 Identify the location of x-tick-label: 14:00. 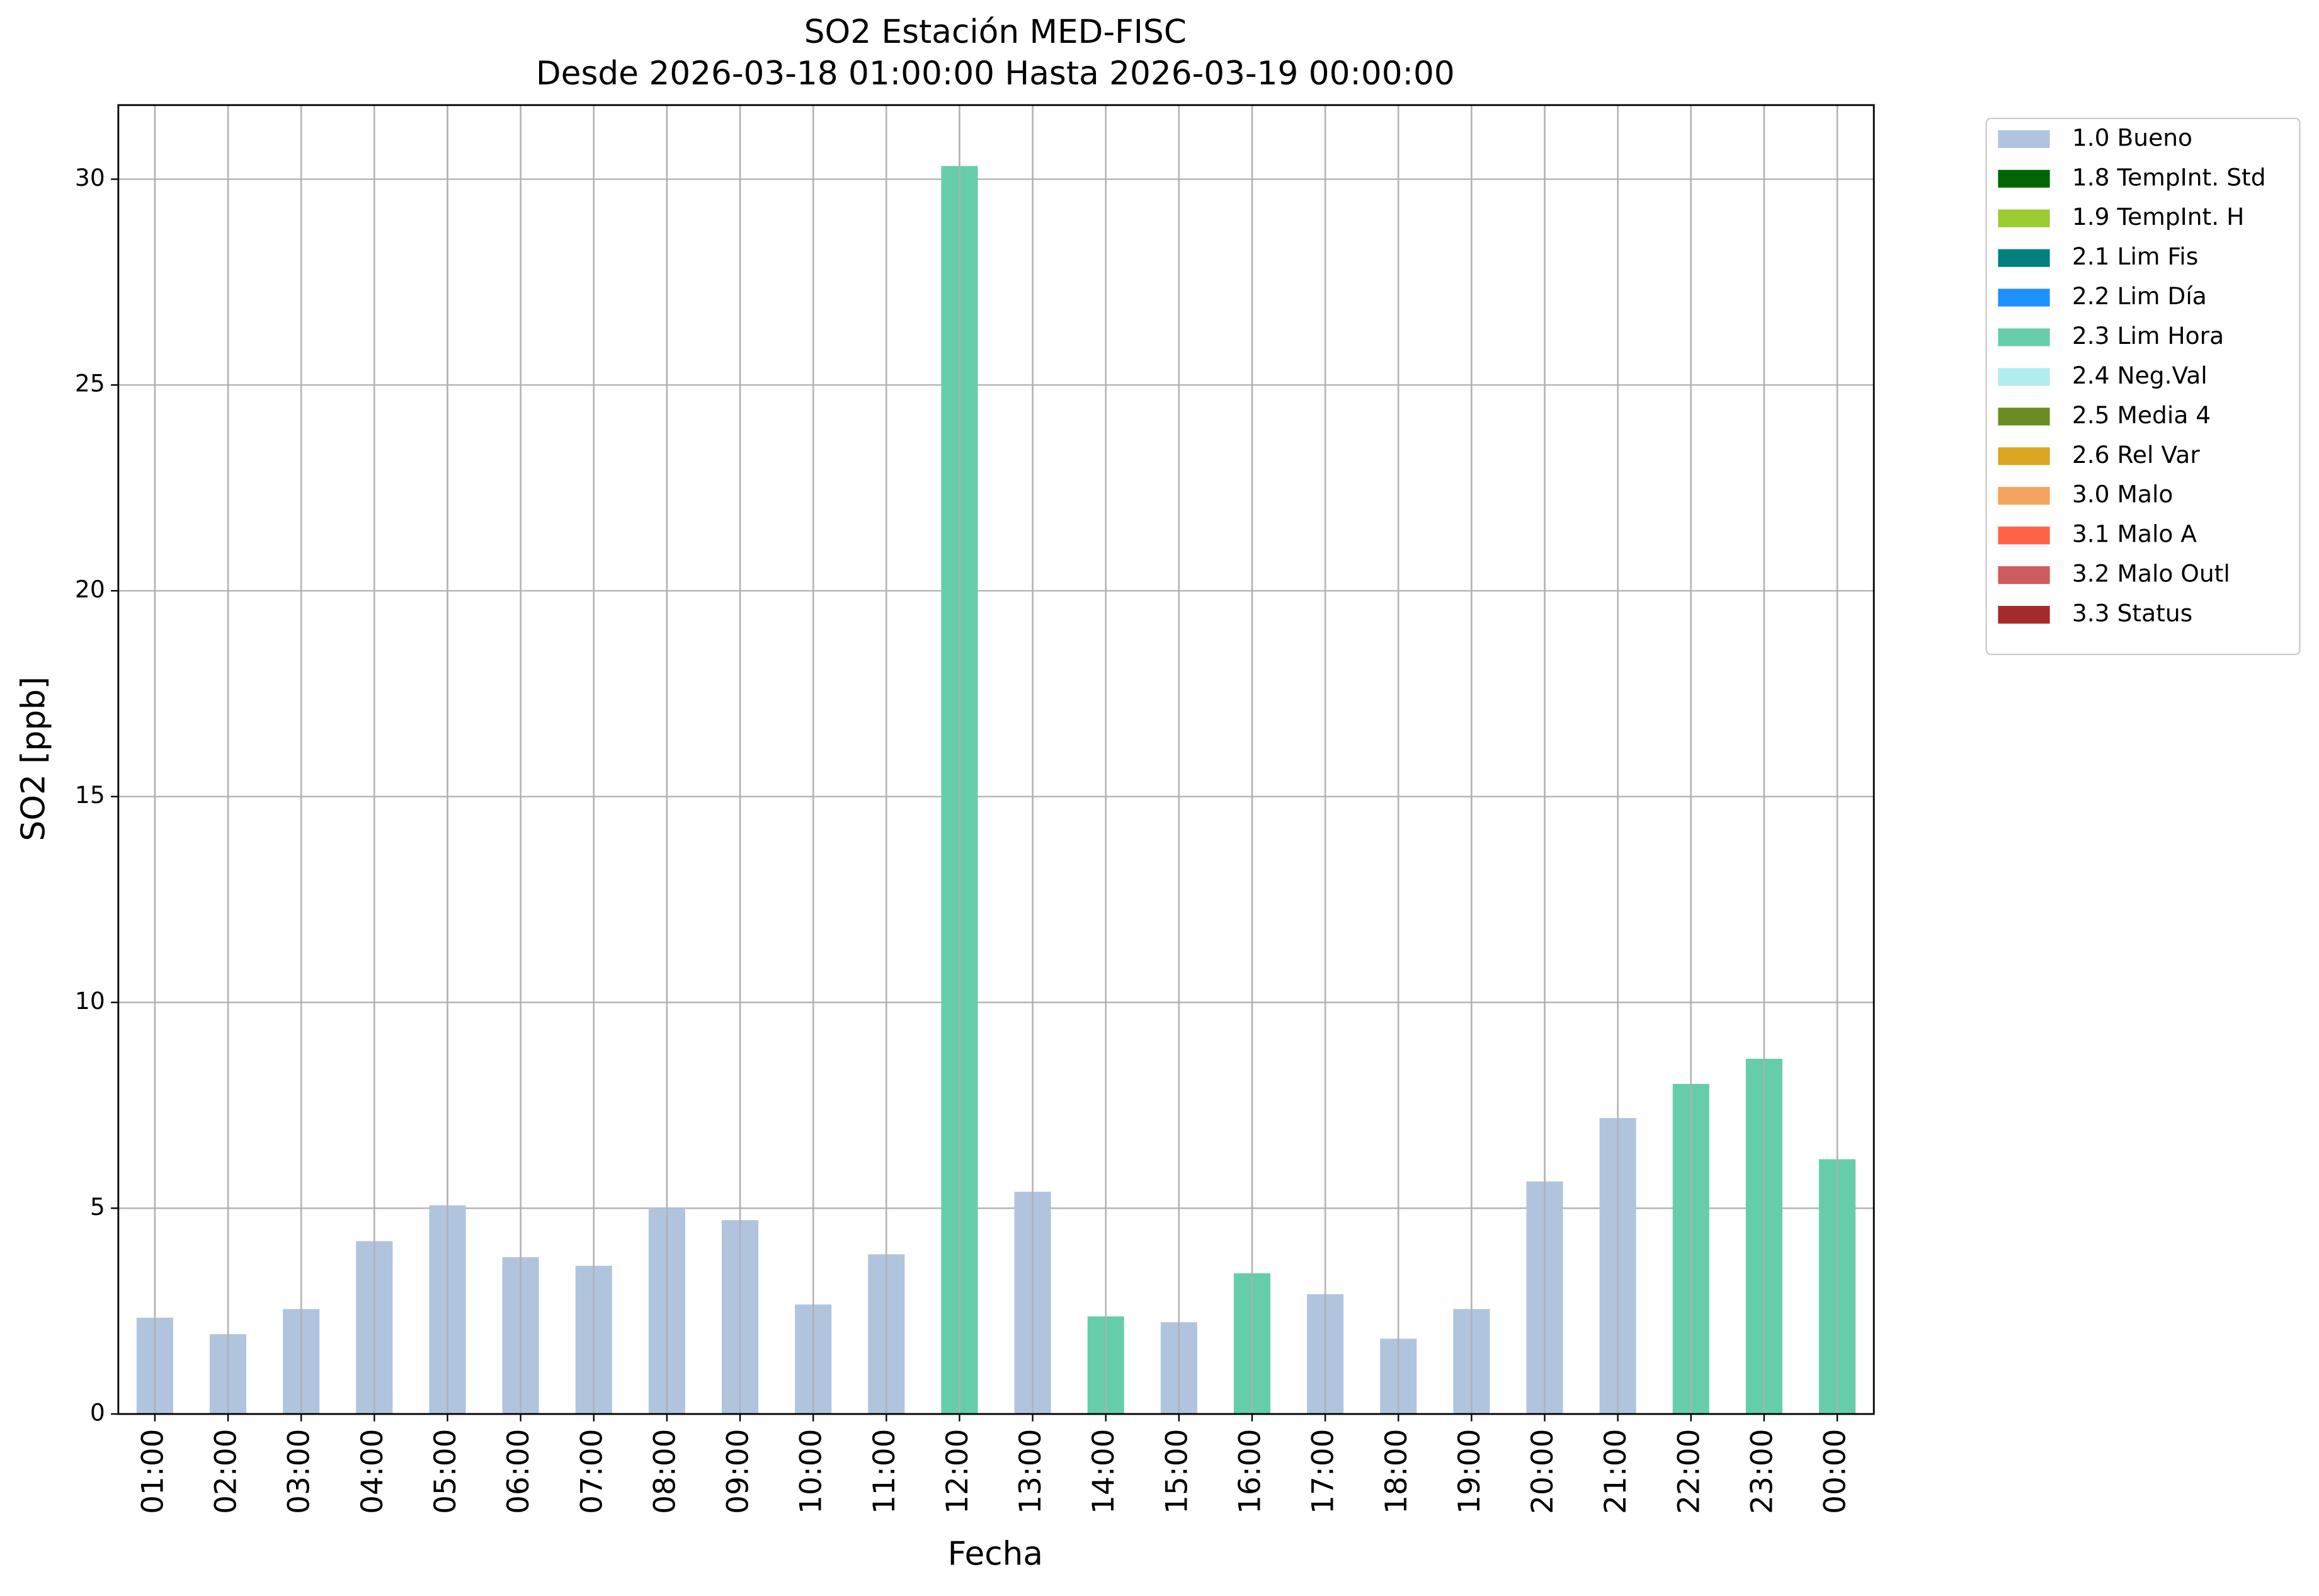
(1103, 1471).